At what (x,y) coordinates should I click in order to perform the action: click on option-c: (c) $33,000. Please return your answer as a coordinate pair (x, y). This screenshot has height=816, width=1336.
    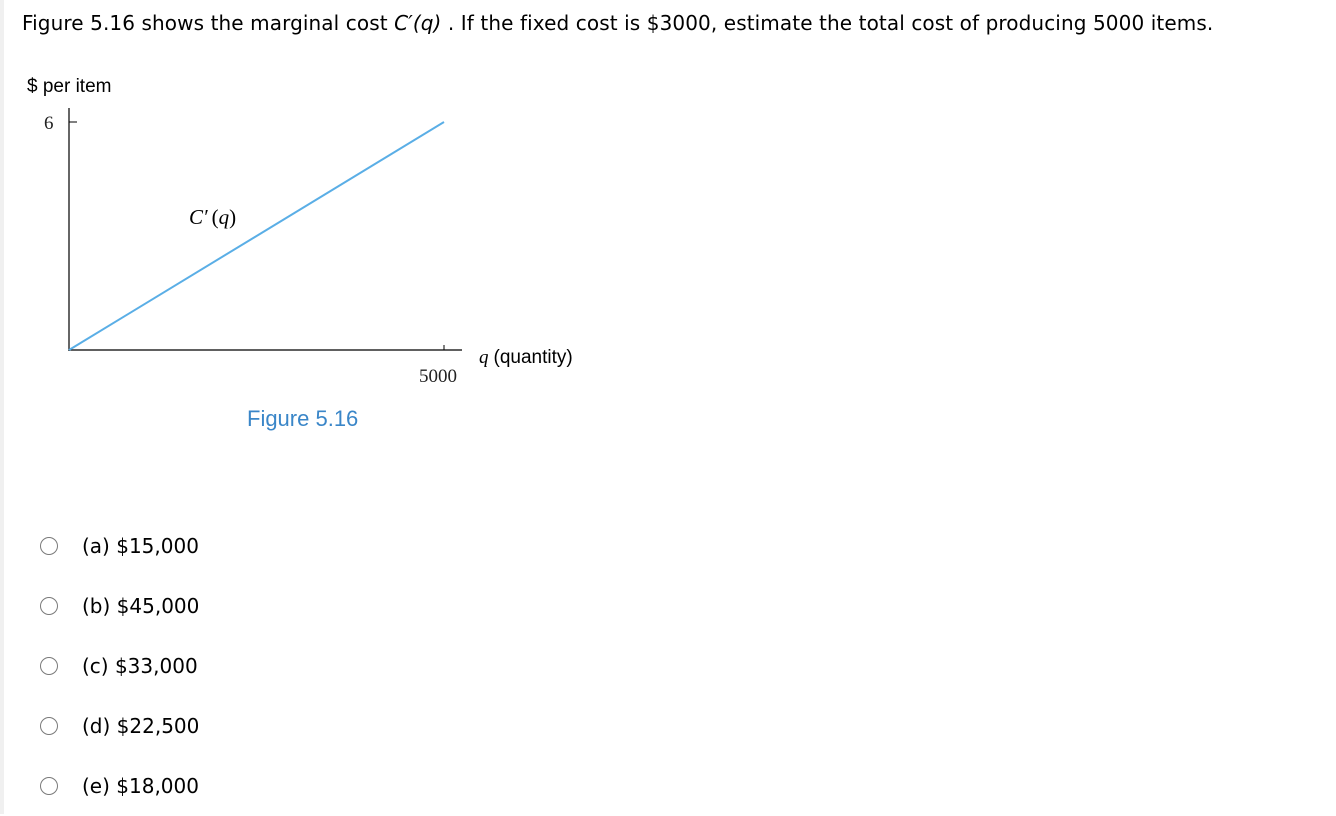
    Looking at the image, I should click on (119, 666).